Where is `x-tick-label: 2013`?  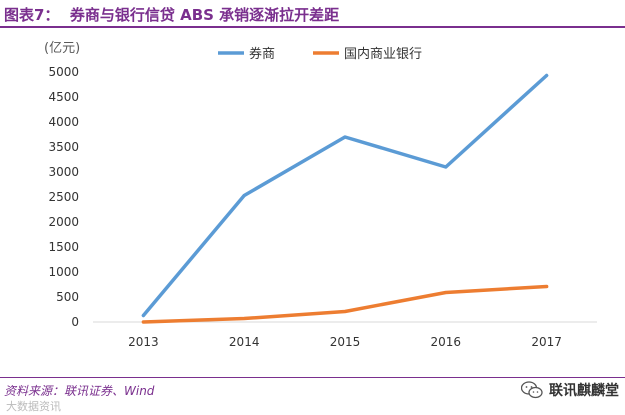
x-tick-label: 2013 is located at coordinates (143, 342).